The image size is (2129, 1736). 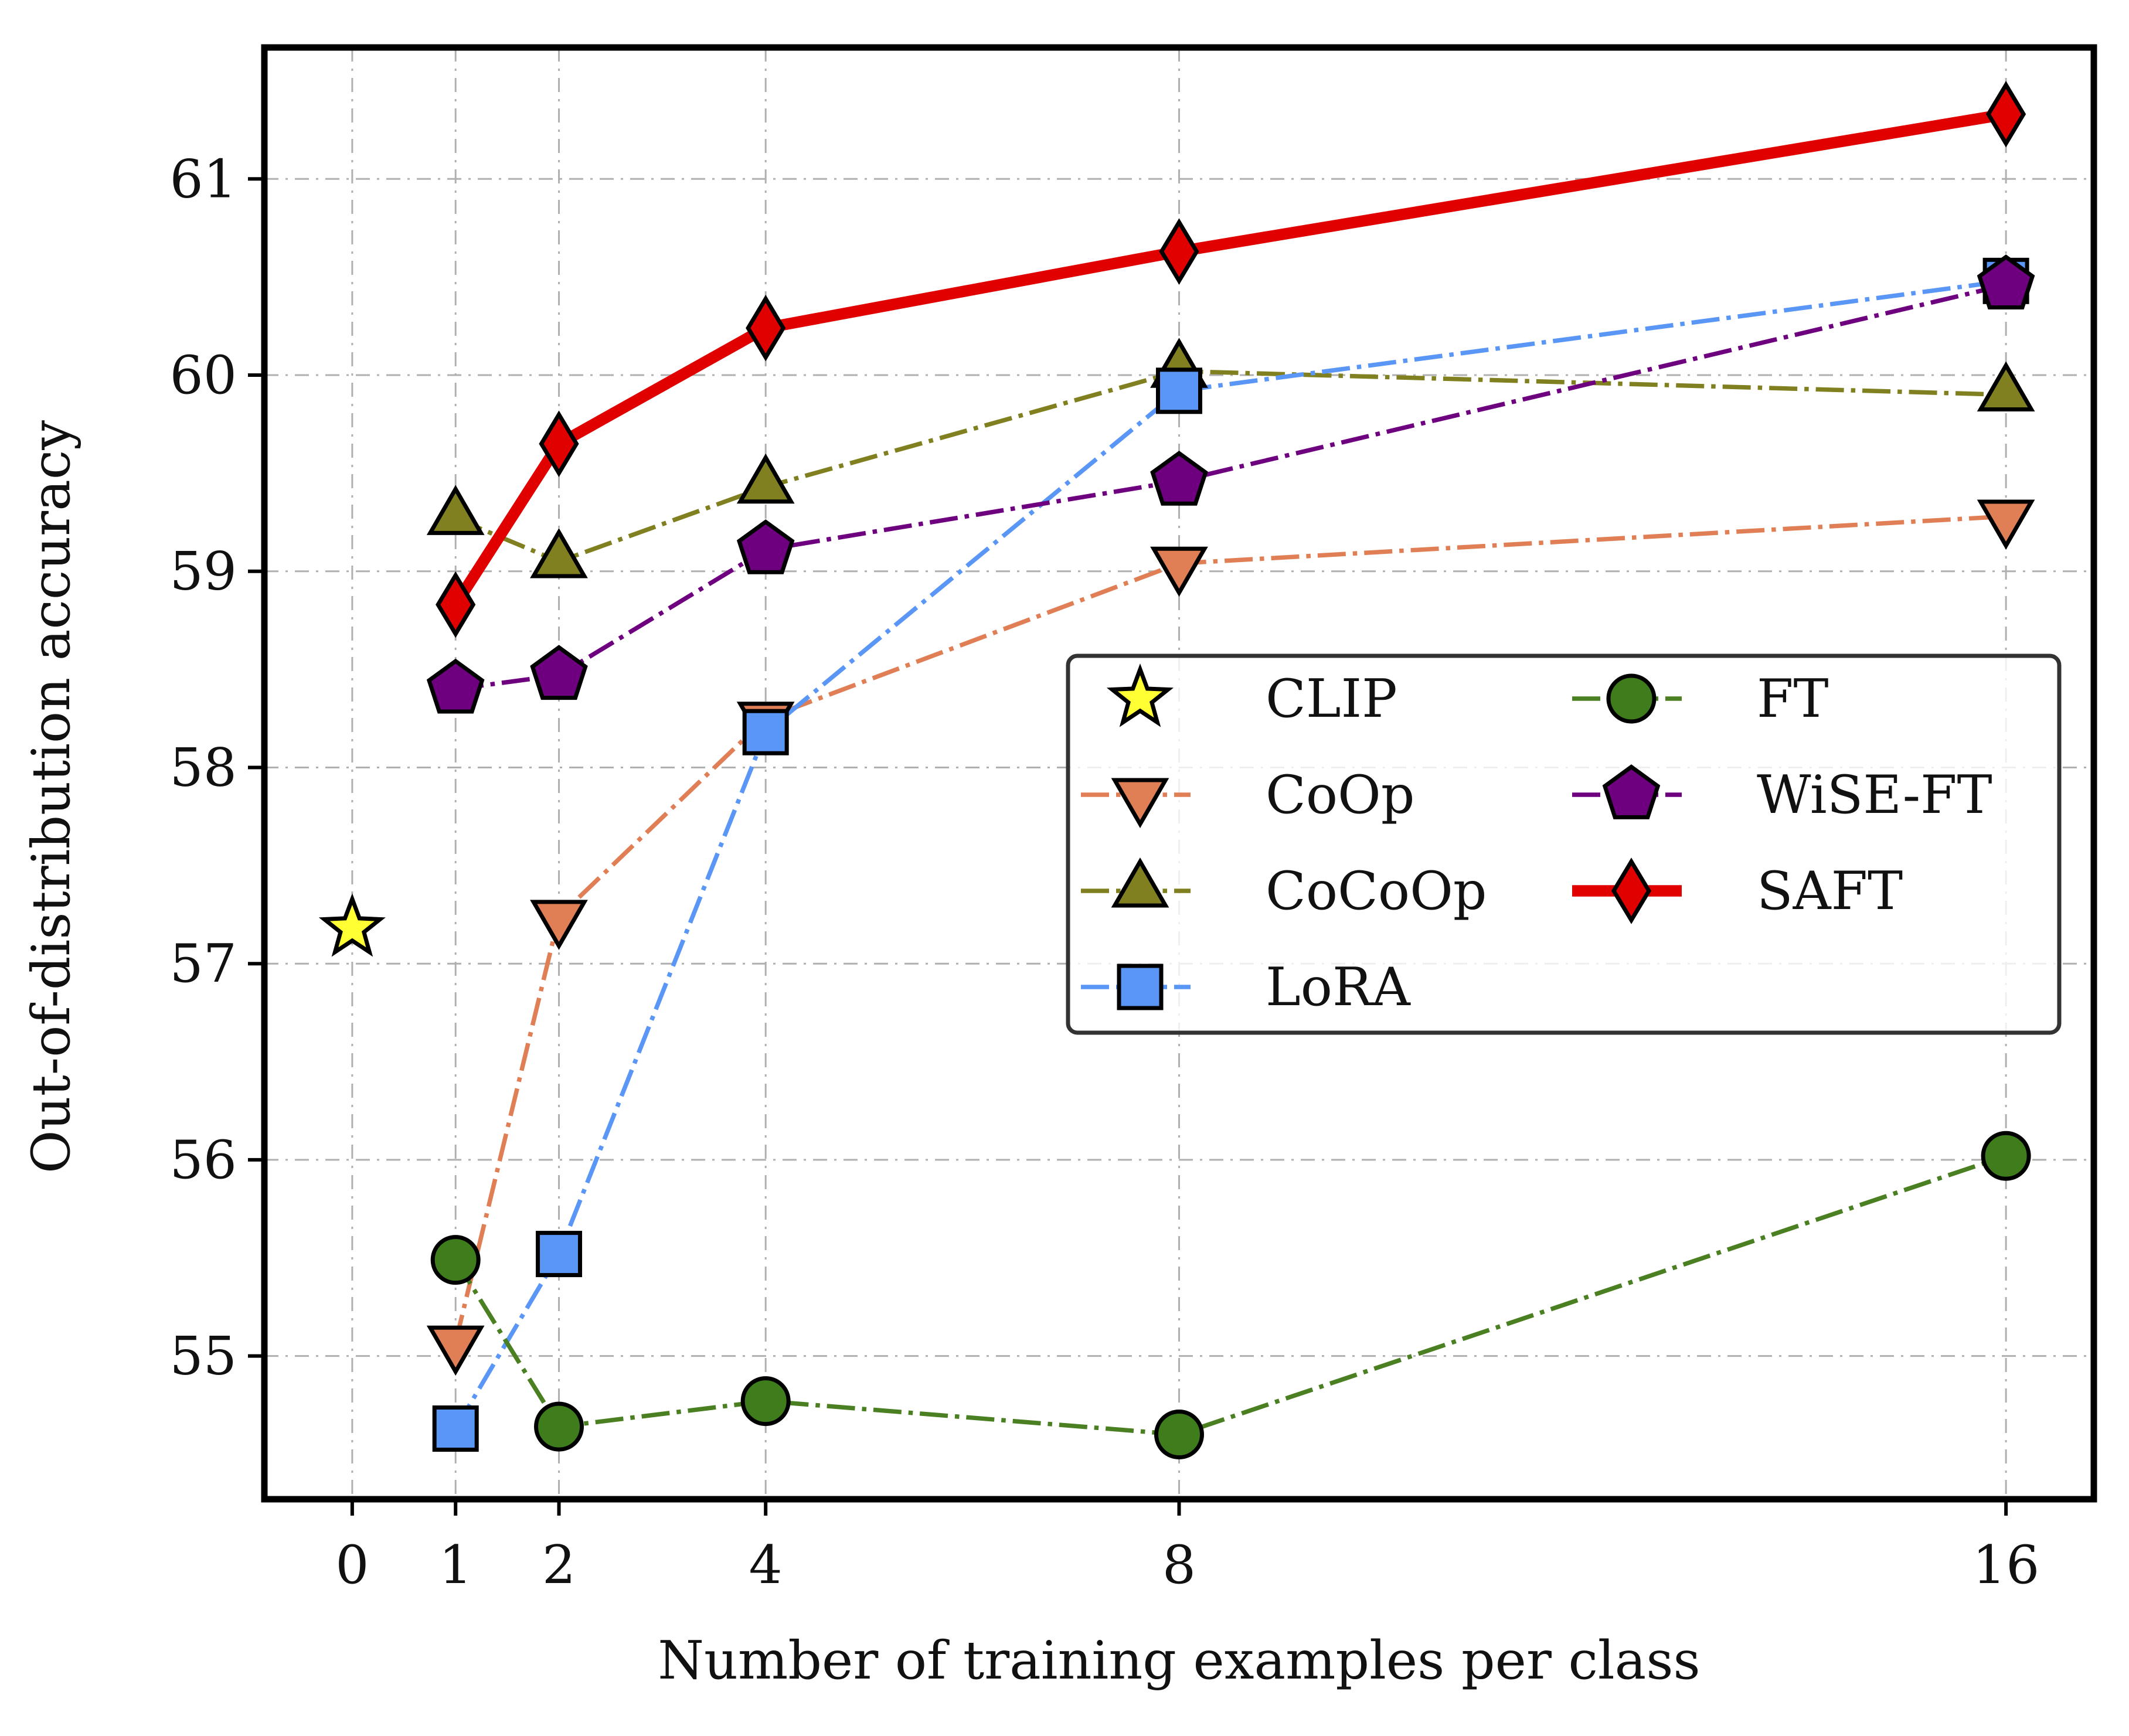 I want to click on legend-label-lora: LoRA, so click(x=1338, y=987).